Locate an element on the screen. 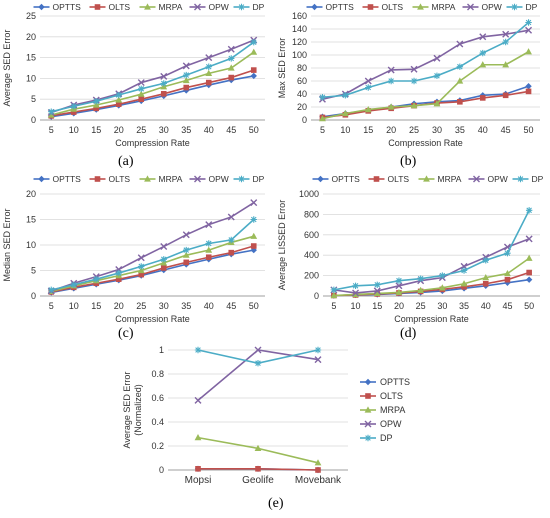 This screenshot has height=518, width=550. legend-label: OLTS is located at coordinates (120, 7).